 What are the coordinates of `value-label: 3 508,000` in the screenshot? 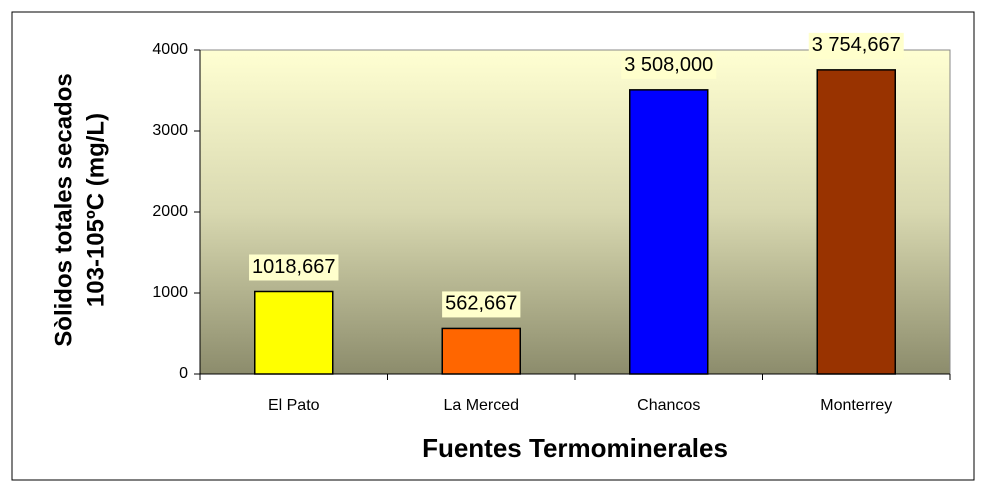 It's located at (668, 65).